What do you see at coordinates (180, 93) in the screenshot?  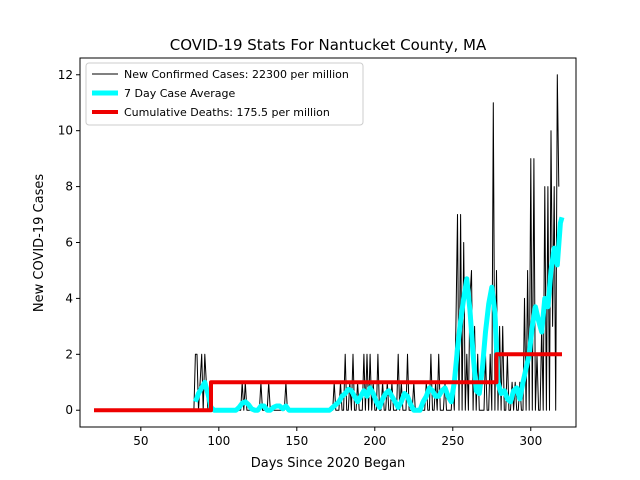 I see `legend-label-2: 7 Day Case Average` at bounding box center [180, 93].